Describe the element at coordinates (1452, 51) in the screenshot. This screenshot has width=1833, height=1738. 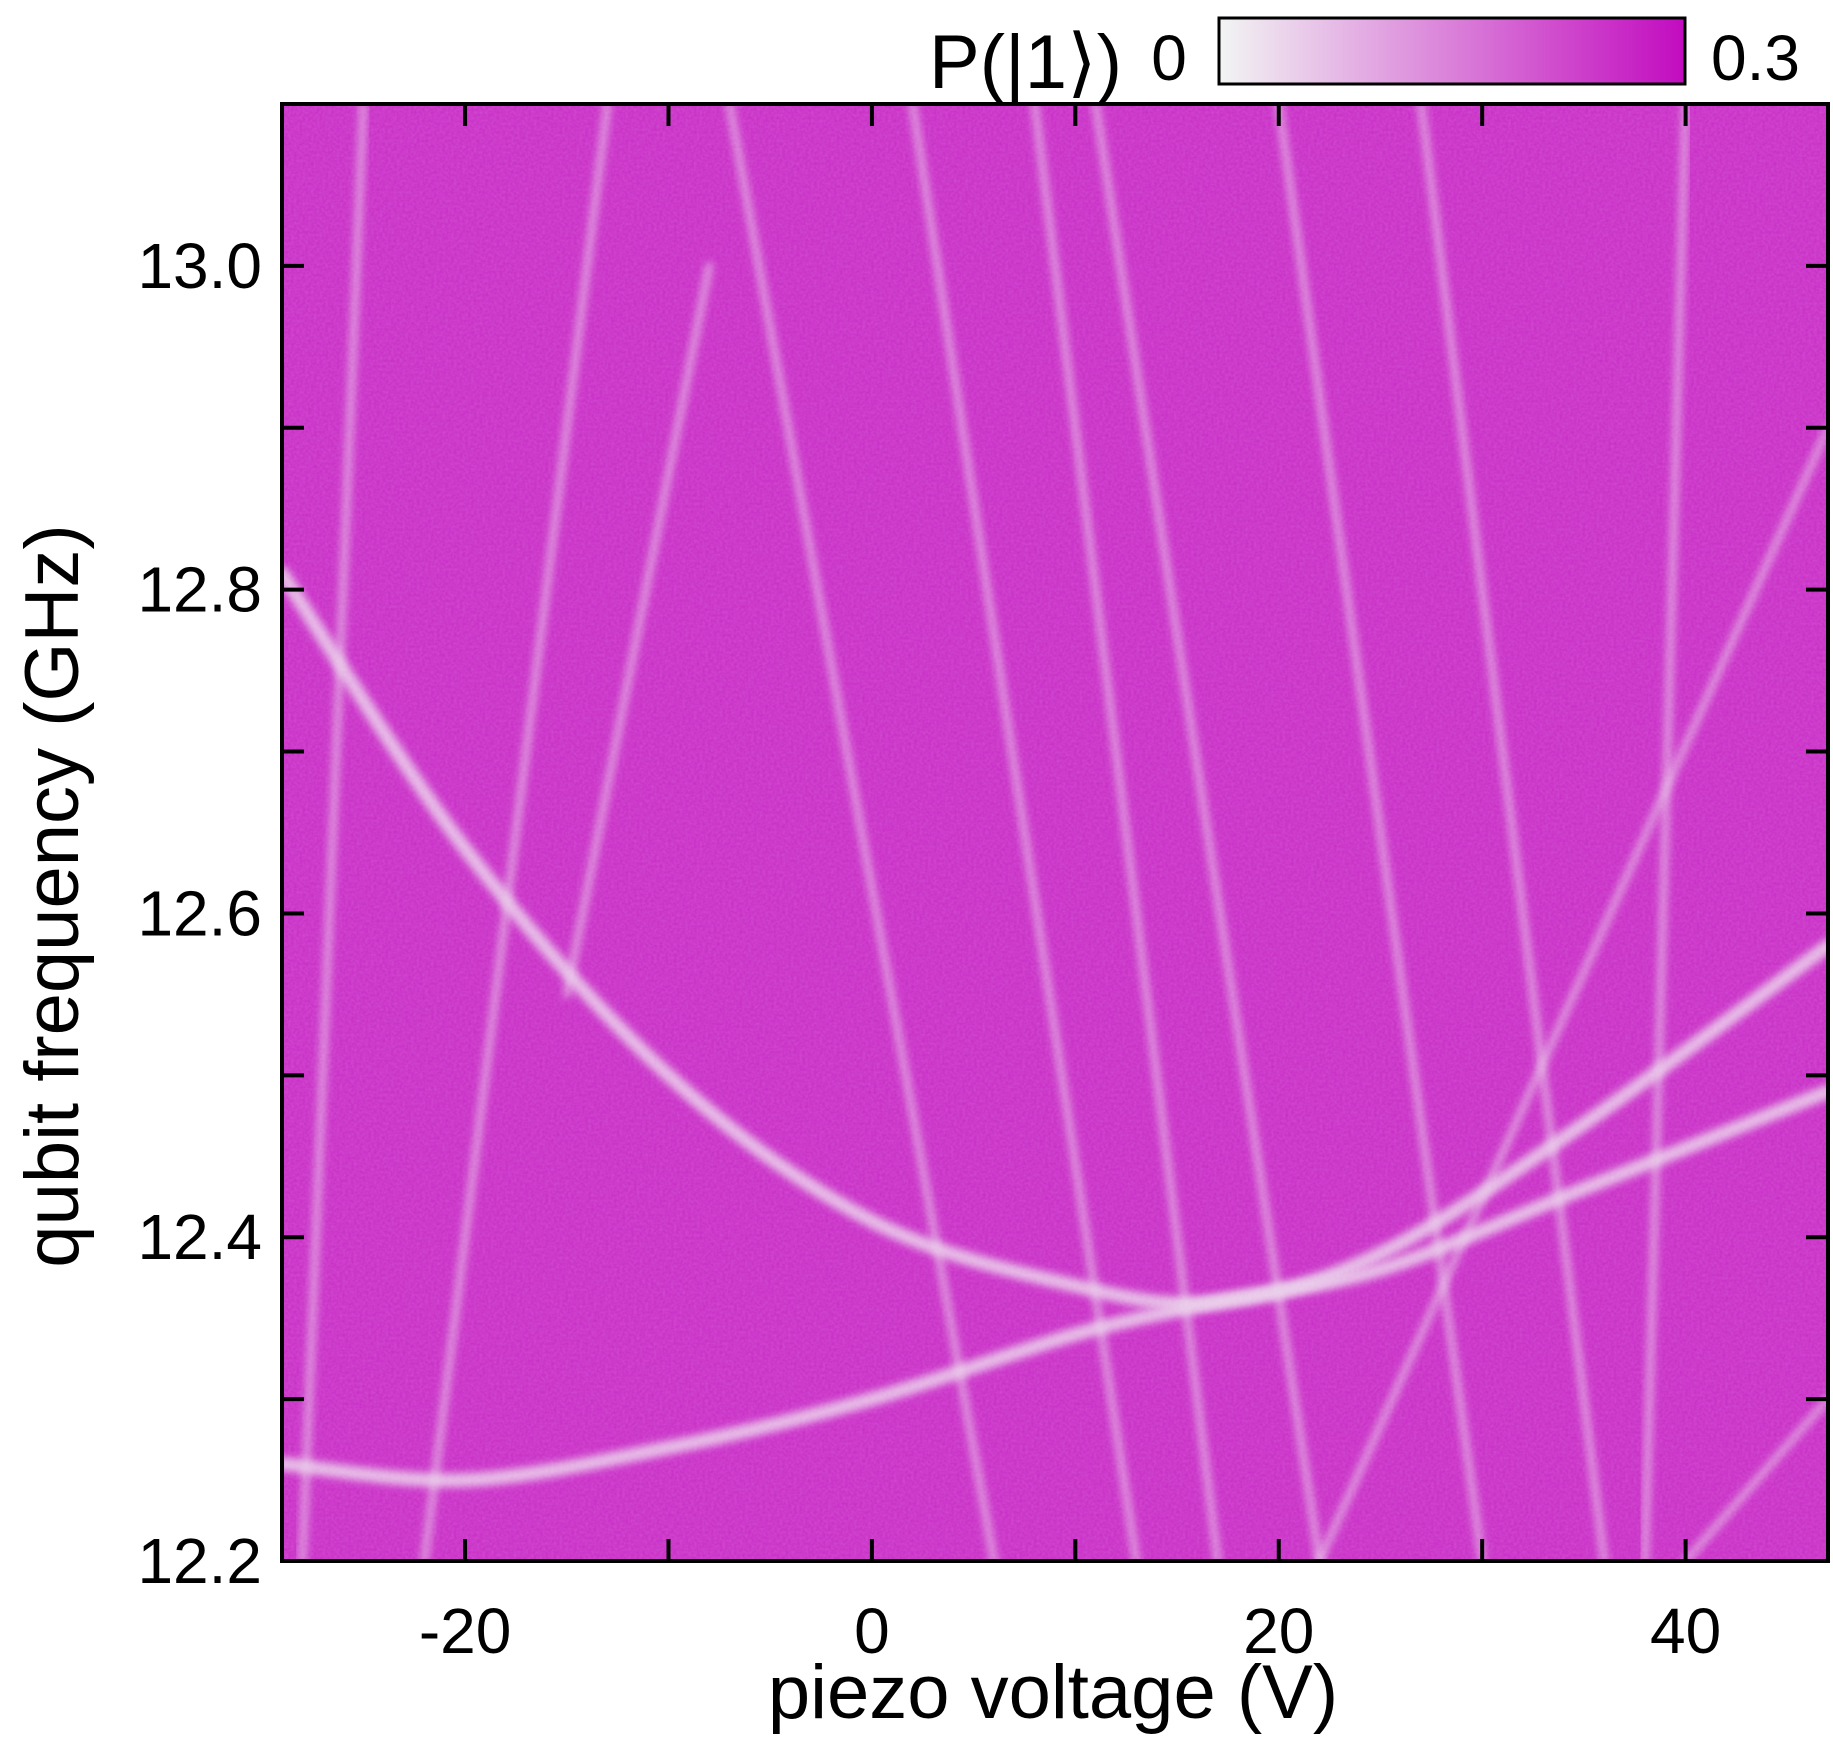
I see `colorbar-gradient` at that location.